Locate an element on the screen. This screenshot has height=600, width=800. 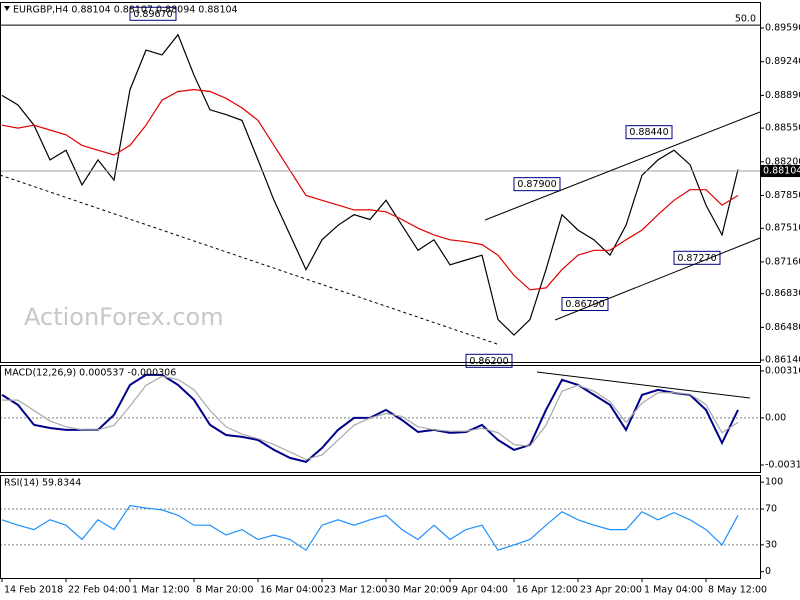
y-tick-label: 0.86140 is located at coordinates (782, 360).